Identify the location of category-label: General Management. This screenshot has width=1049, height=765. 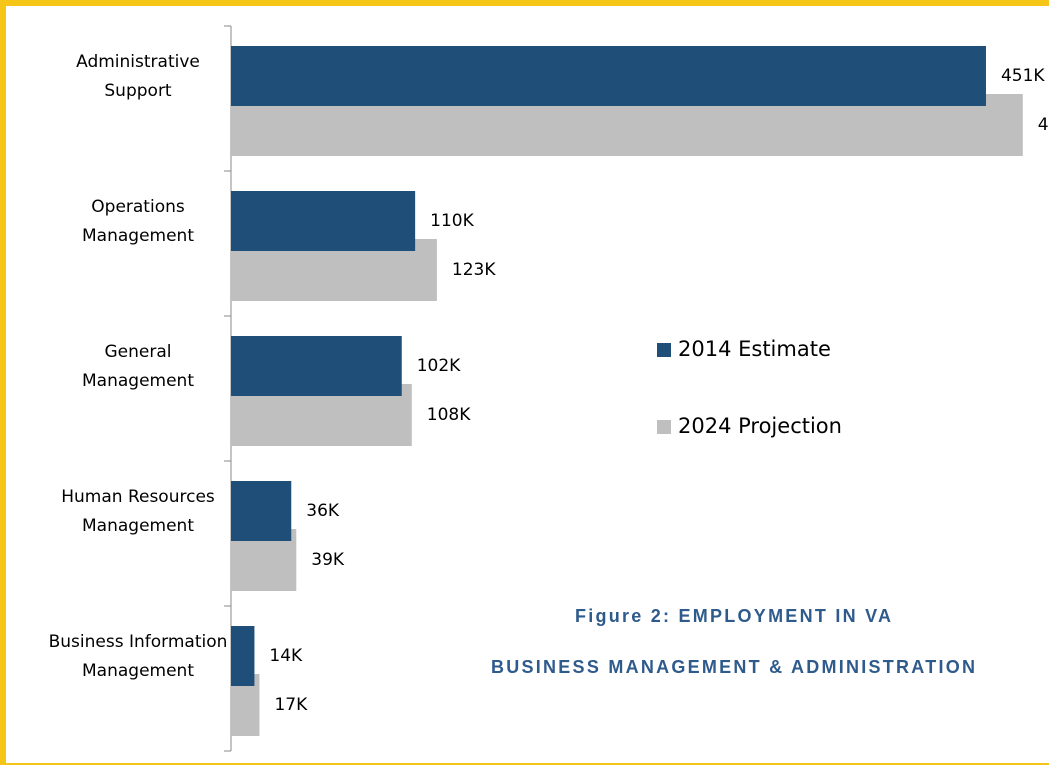
(138, 366).